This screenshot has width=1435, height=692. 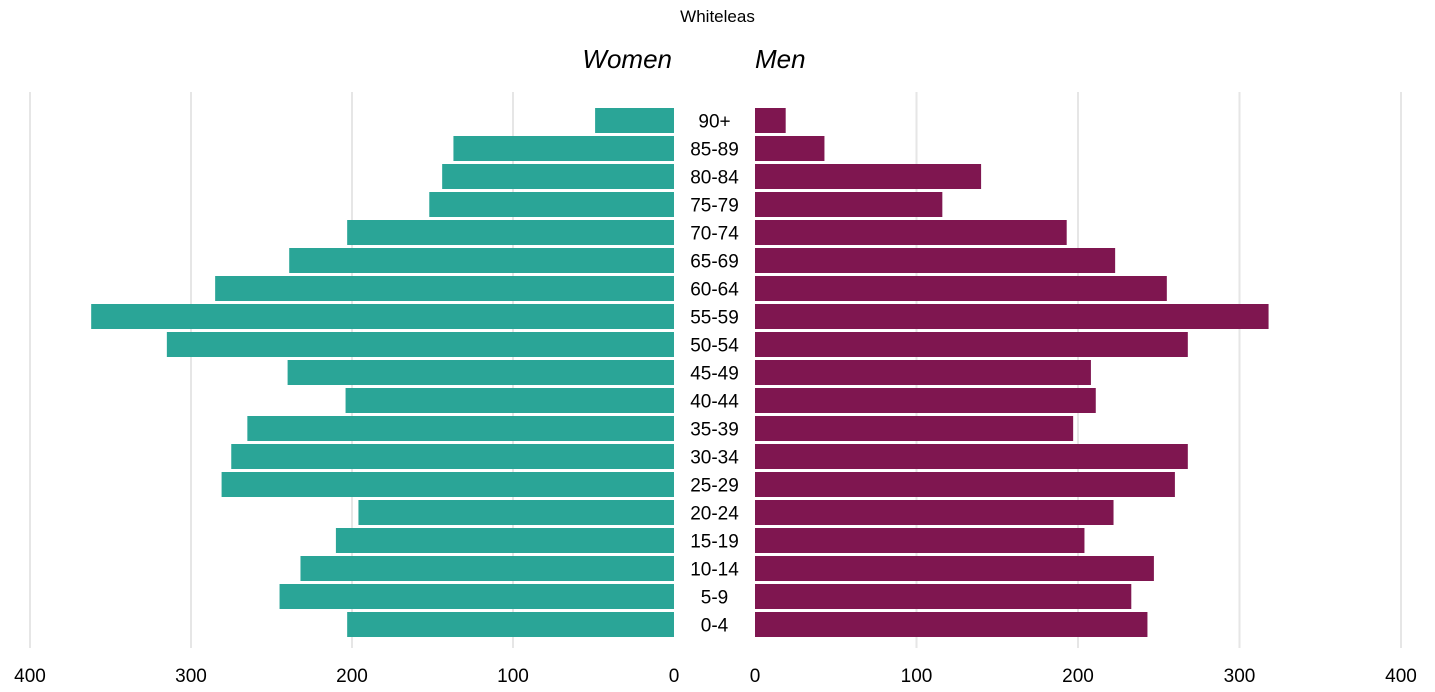 I want to click on age-group-label: 50-54, so click(x=714, y=346).